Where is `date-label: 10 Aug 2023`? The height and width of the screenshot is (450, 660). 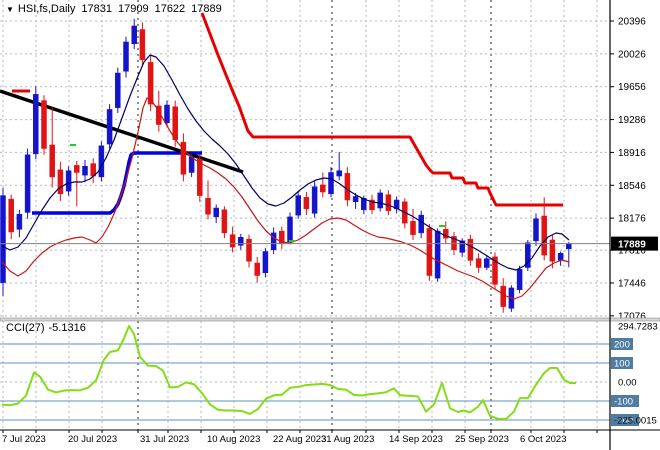
date-label: 10 Aug 2023 is located at coordinates (233, 439).